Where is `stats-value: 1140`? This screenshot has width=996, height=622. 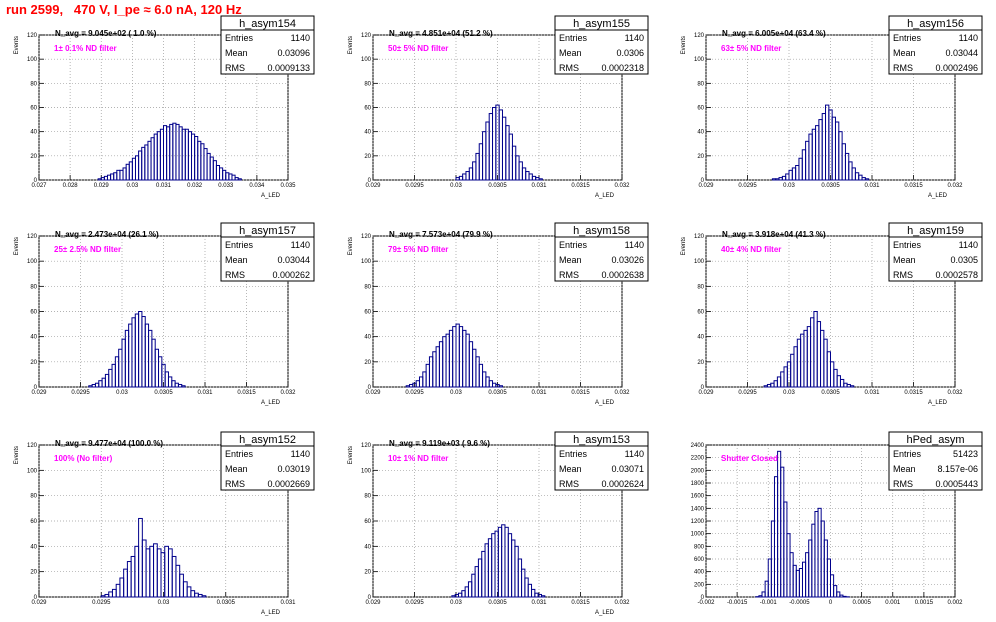 stats-value: 1140 is located at coordinates (634, 245).